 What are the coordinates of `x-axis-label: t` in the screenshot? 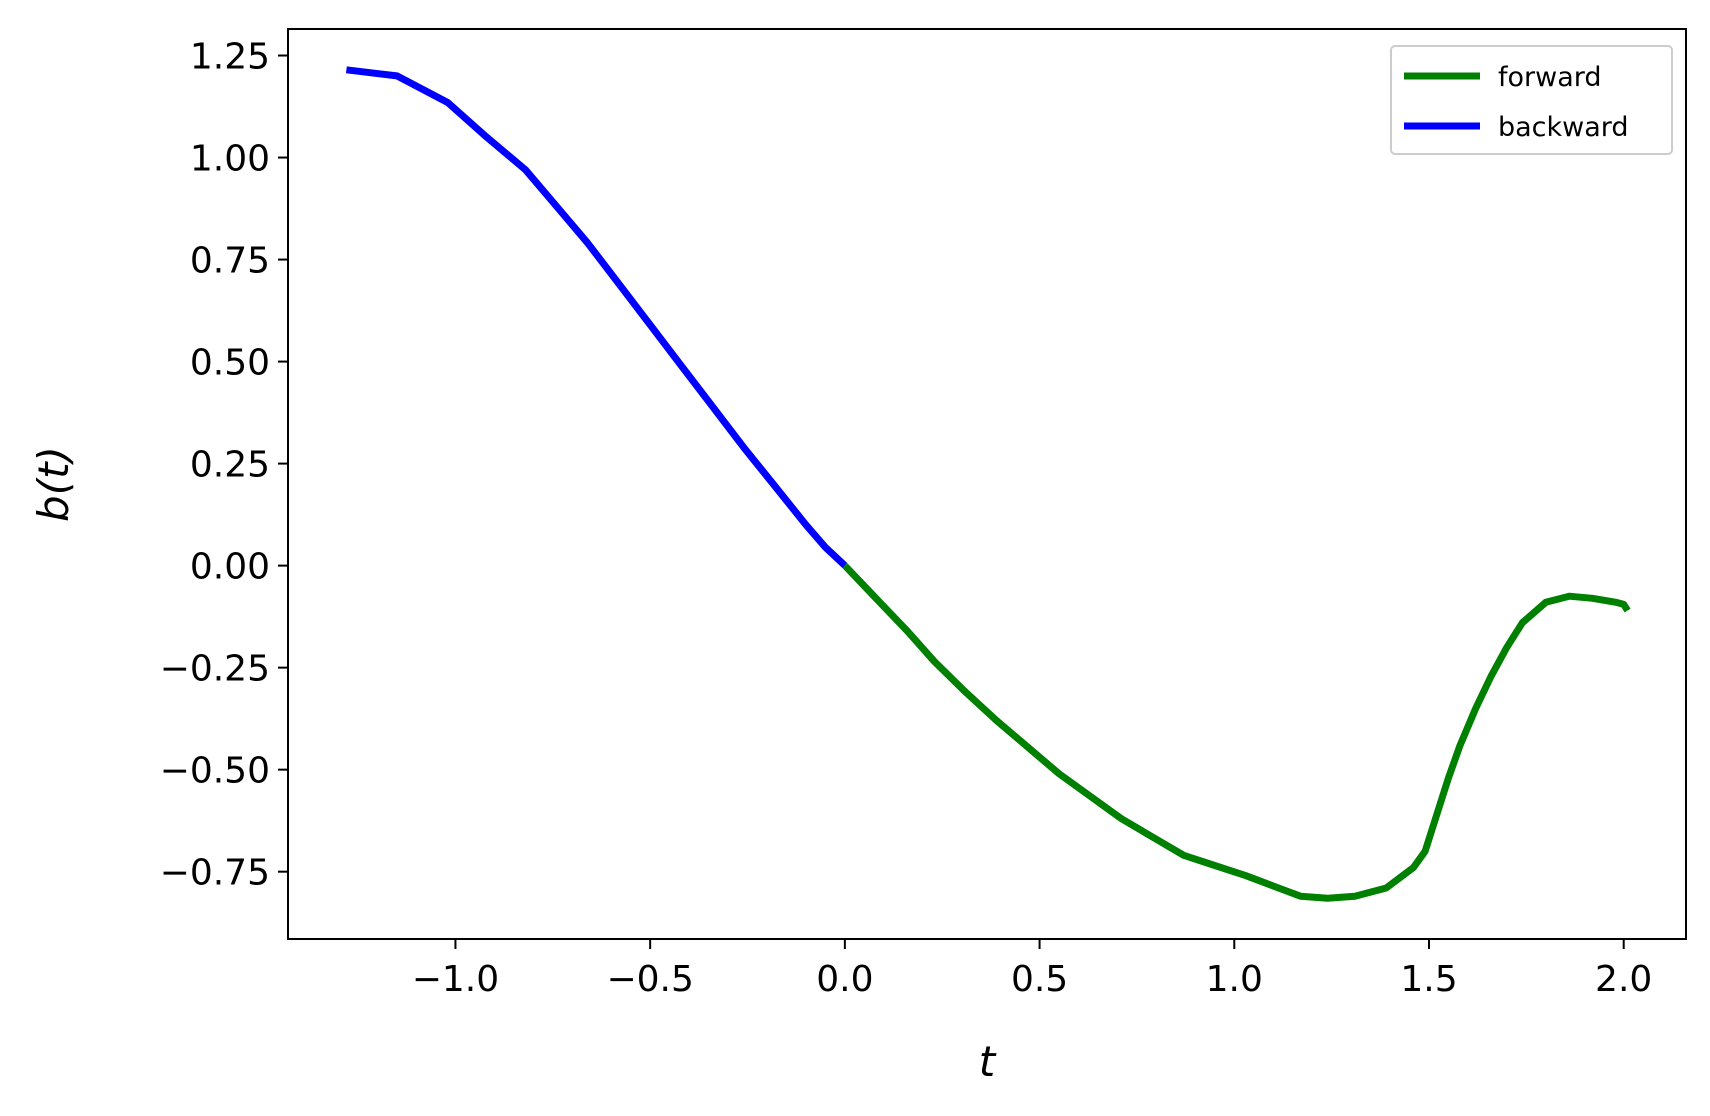 It's located at (988, 1061).